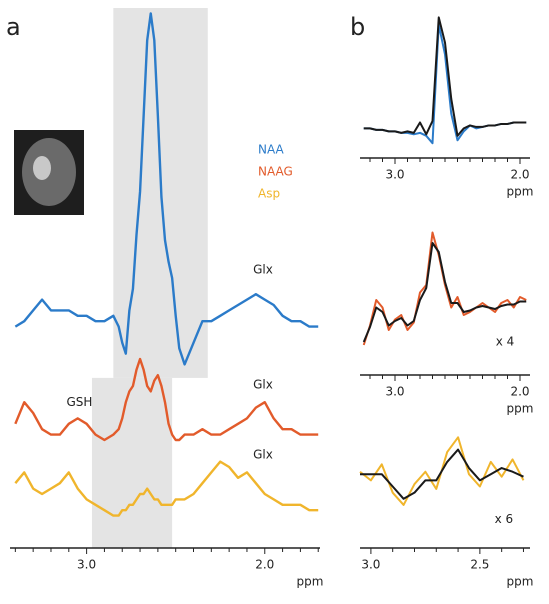  What do you see at coordinates (42, 168) in the screenshot?
I see `brain-lesion` at bounding box center [42, 168].